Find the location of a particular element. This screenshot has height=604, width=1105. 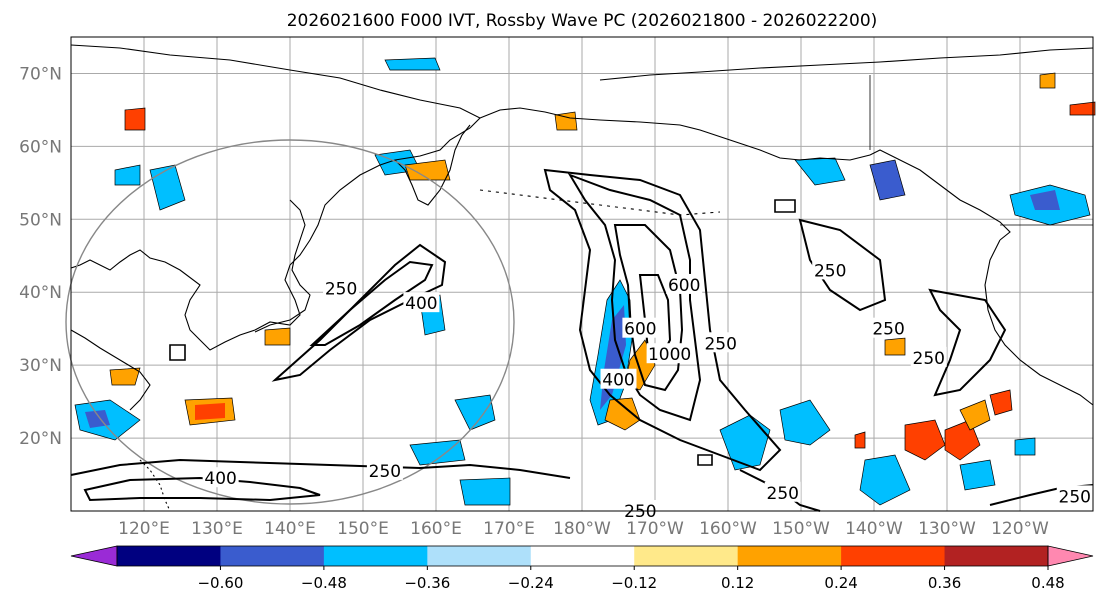

coast-north-america is located at coordinates (1039, 322).